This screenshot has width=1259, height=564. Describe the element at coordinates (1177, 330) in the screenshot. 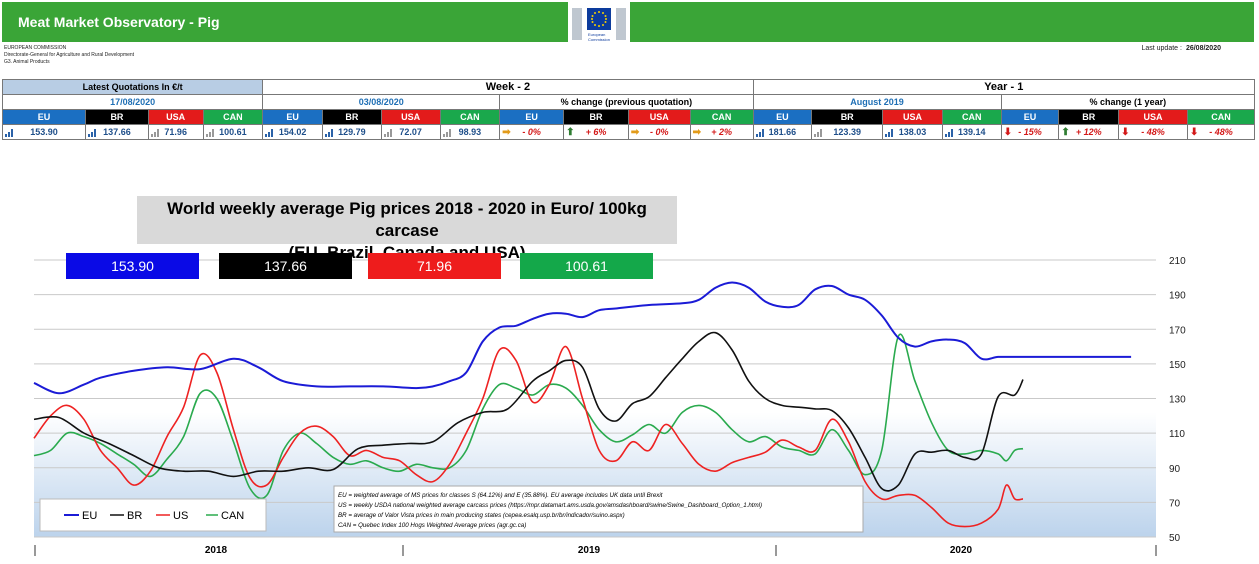

I see `y-tick-label: 170` at that location.